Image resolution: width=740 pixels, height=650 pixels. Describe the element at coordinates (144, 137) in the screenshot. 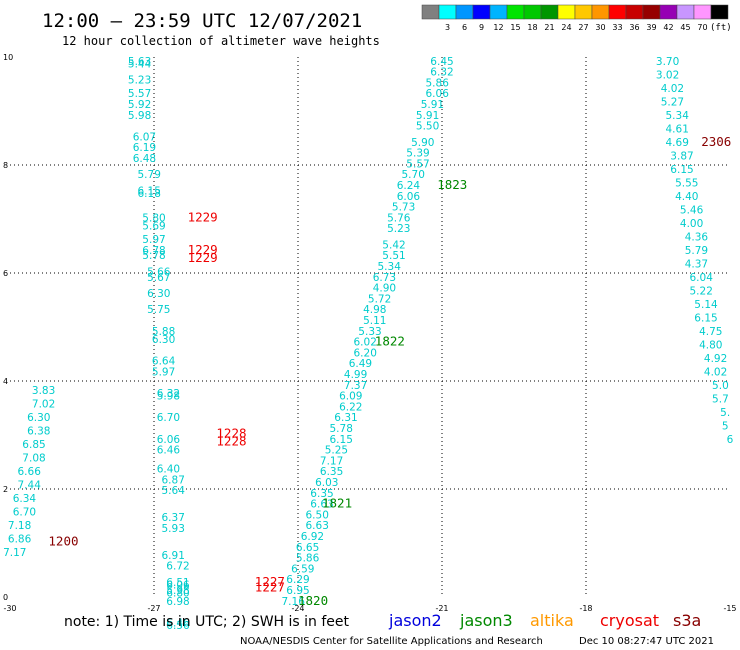

I see `wave-height-label: 6.07` at that location.